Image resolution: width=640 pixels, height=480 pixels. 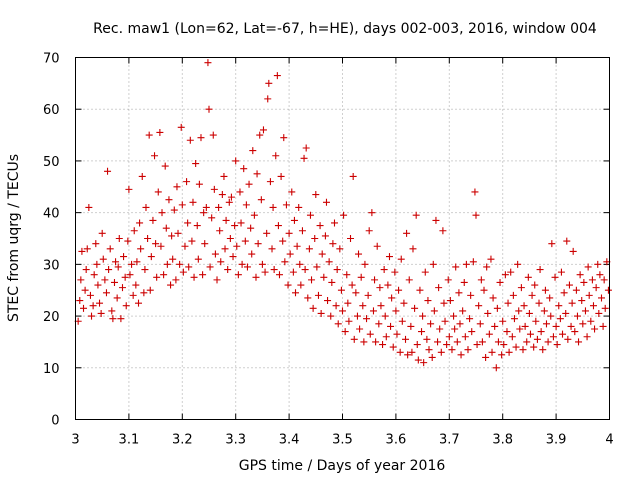 What do you see at coordinates (235, 440) in the screenshot?
I see `x-tick-label: 3.3` at bounding box center [235, 440].